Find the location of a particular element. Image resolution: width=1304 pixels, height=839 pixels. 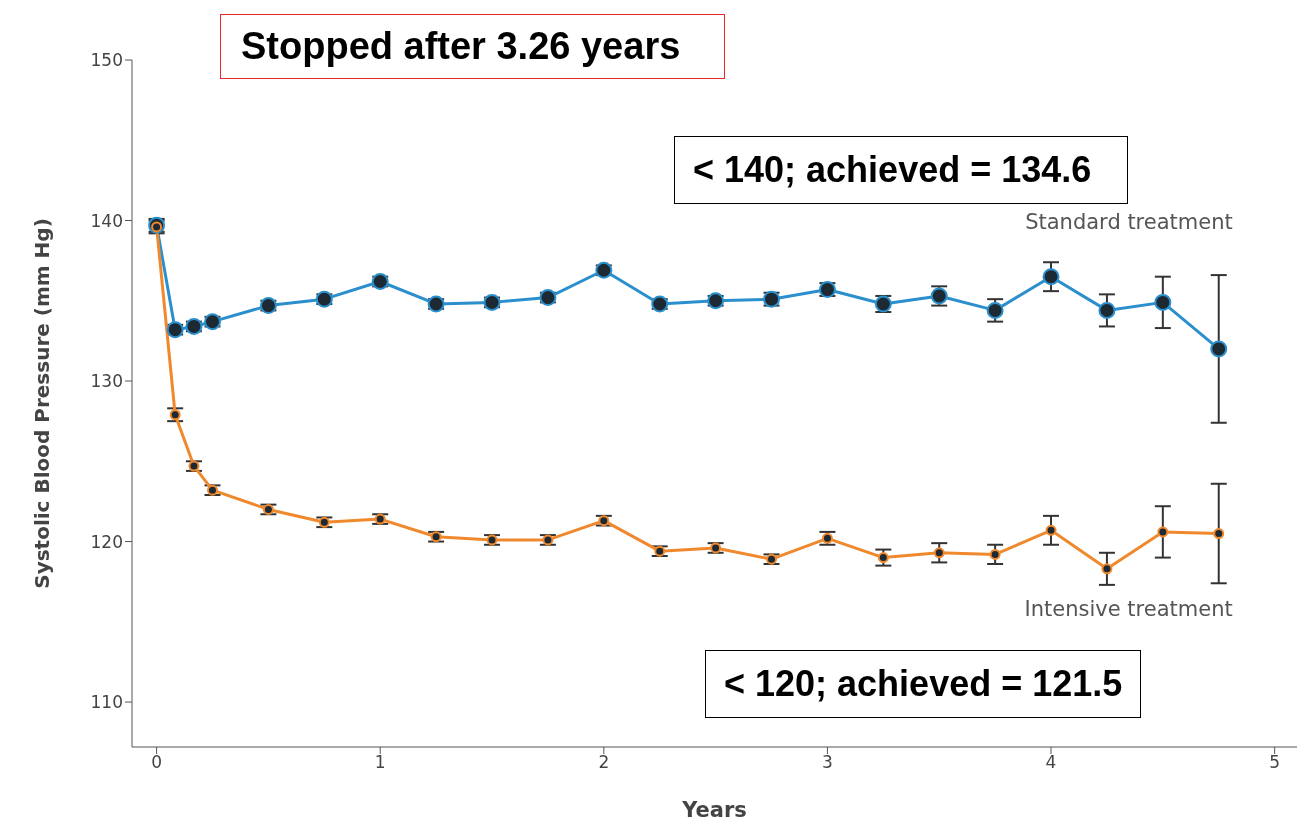

y-axis-title: Systolic Blood Pressure (mm Hg) is located at coordinates (42, 403).